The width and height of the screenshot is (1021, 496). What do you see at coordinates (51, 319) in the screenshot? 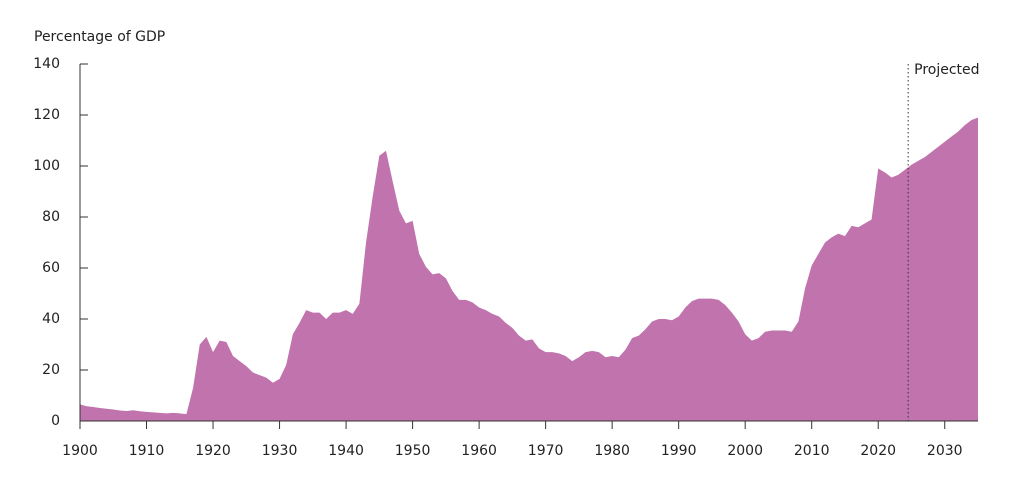
I see `y-tick-label: 40` at bounding box center [51, 319].